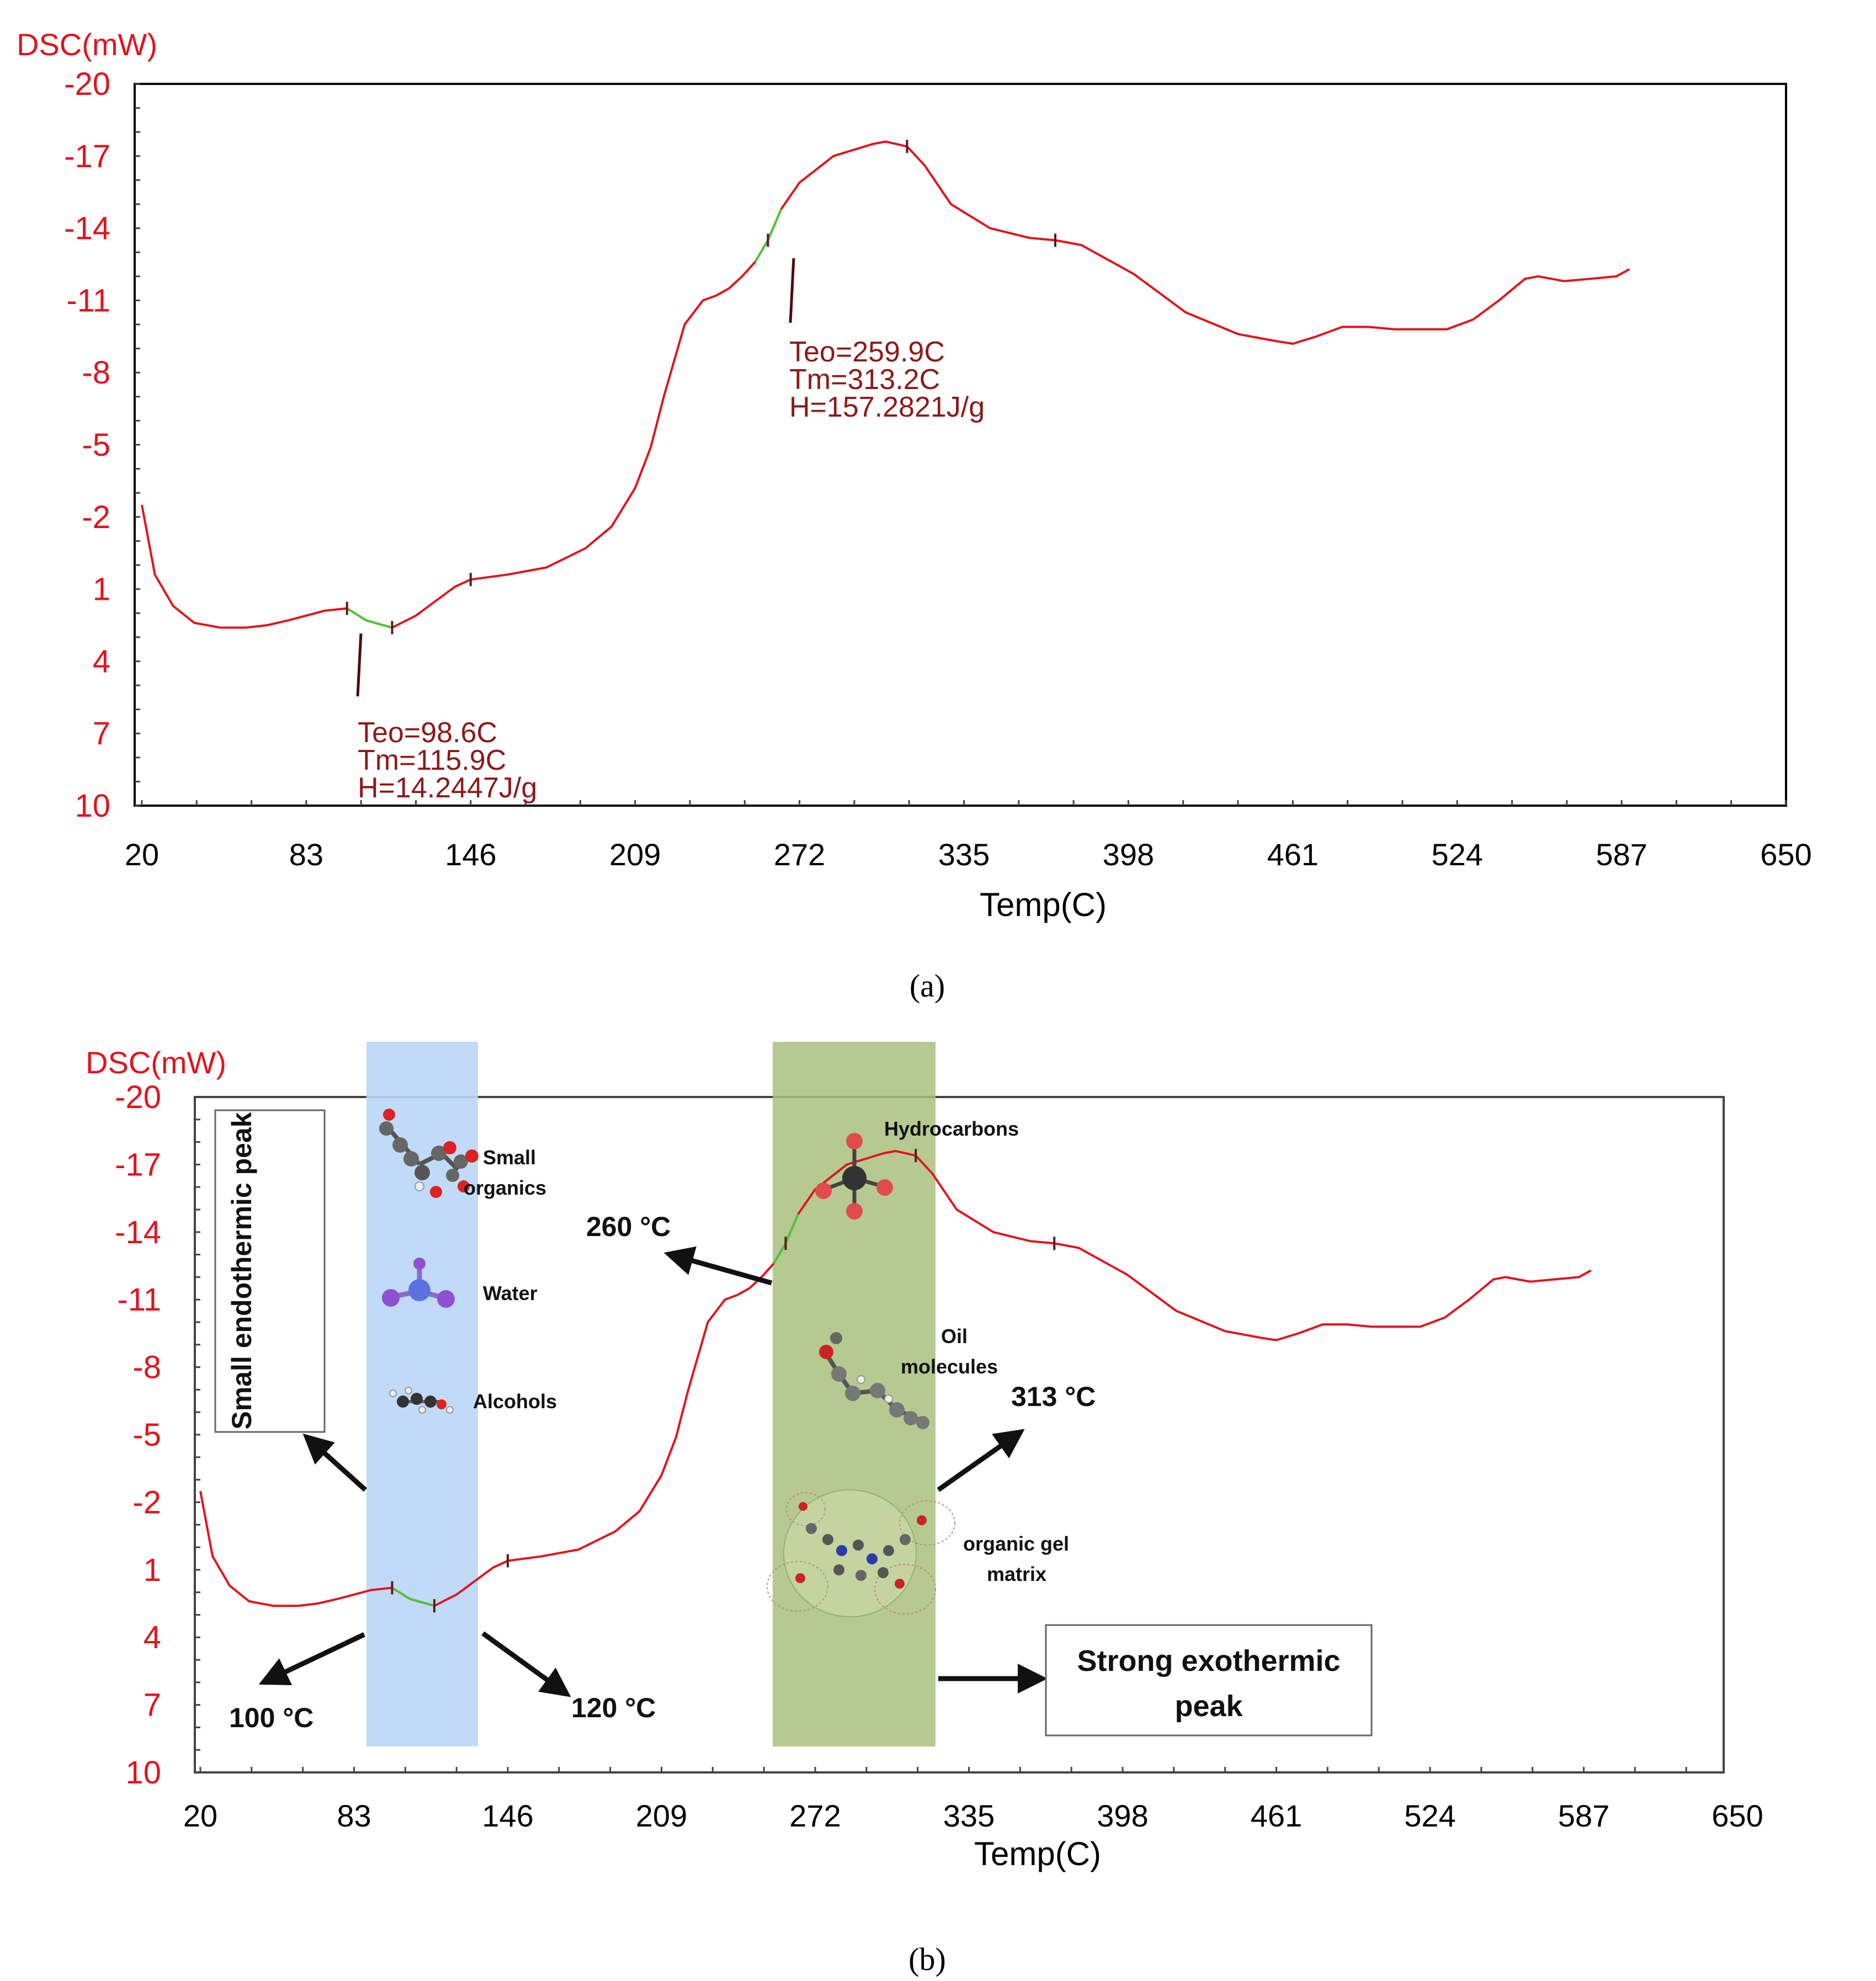 The height and width of the screenshot is (1981, 1876). Describe the element at coordinates (241, 1270) in the screenshot. I see `small-endothermic-label: Small endothermic peak` at that location.